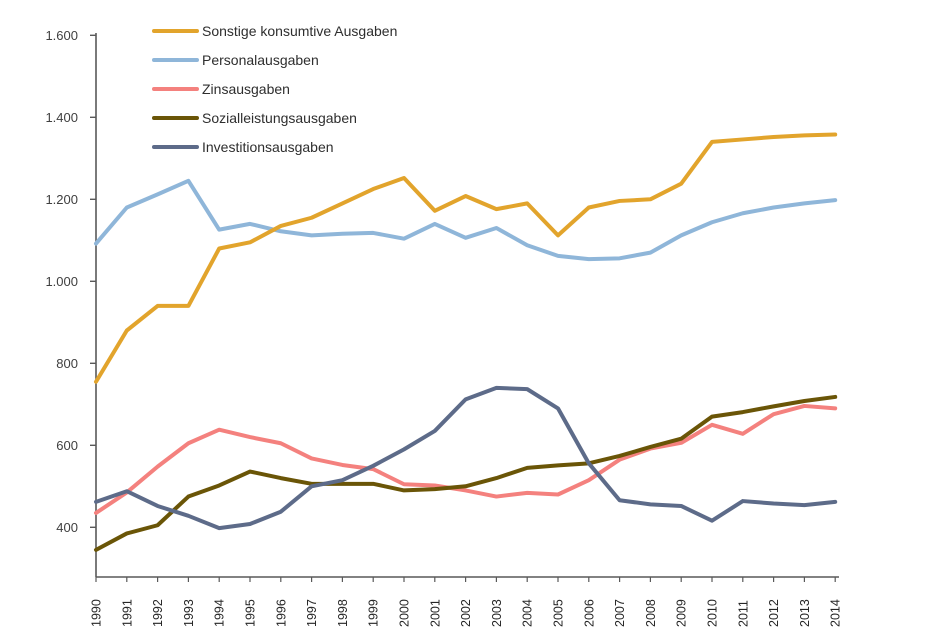 The height and width of the screenshot is (630, 938). Describe the element at coordinates (528, 613) in the screenshot. I see `x-tick-label: 2004` at that location.